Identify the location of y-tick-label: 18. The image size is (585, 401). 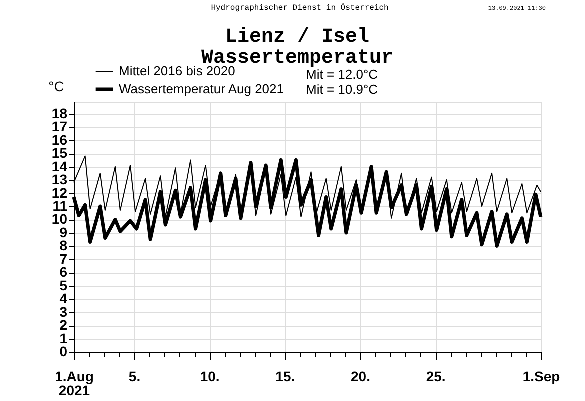
(60, 113).